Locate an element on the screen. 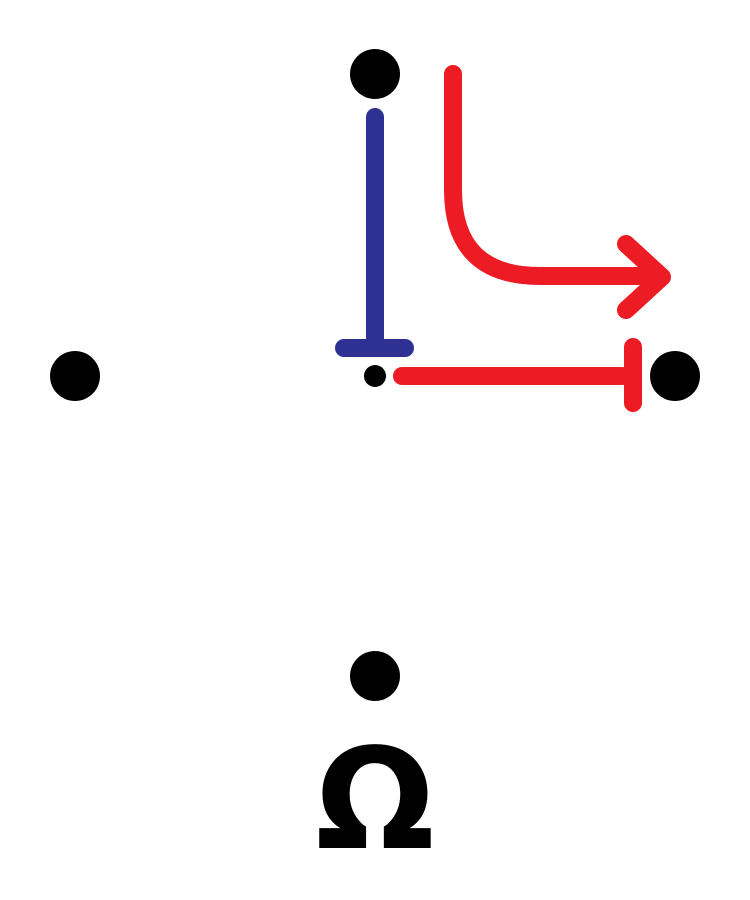 This screenshot has width=750, height=900. omega-symbol: Ω is located at coordinates (374, 800).